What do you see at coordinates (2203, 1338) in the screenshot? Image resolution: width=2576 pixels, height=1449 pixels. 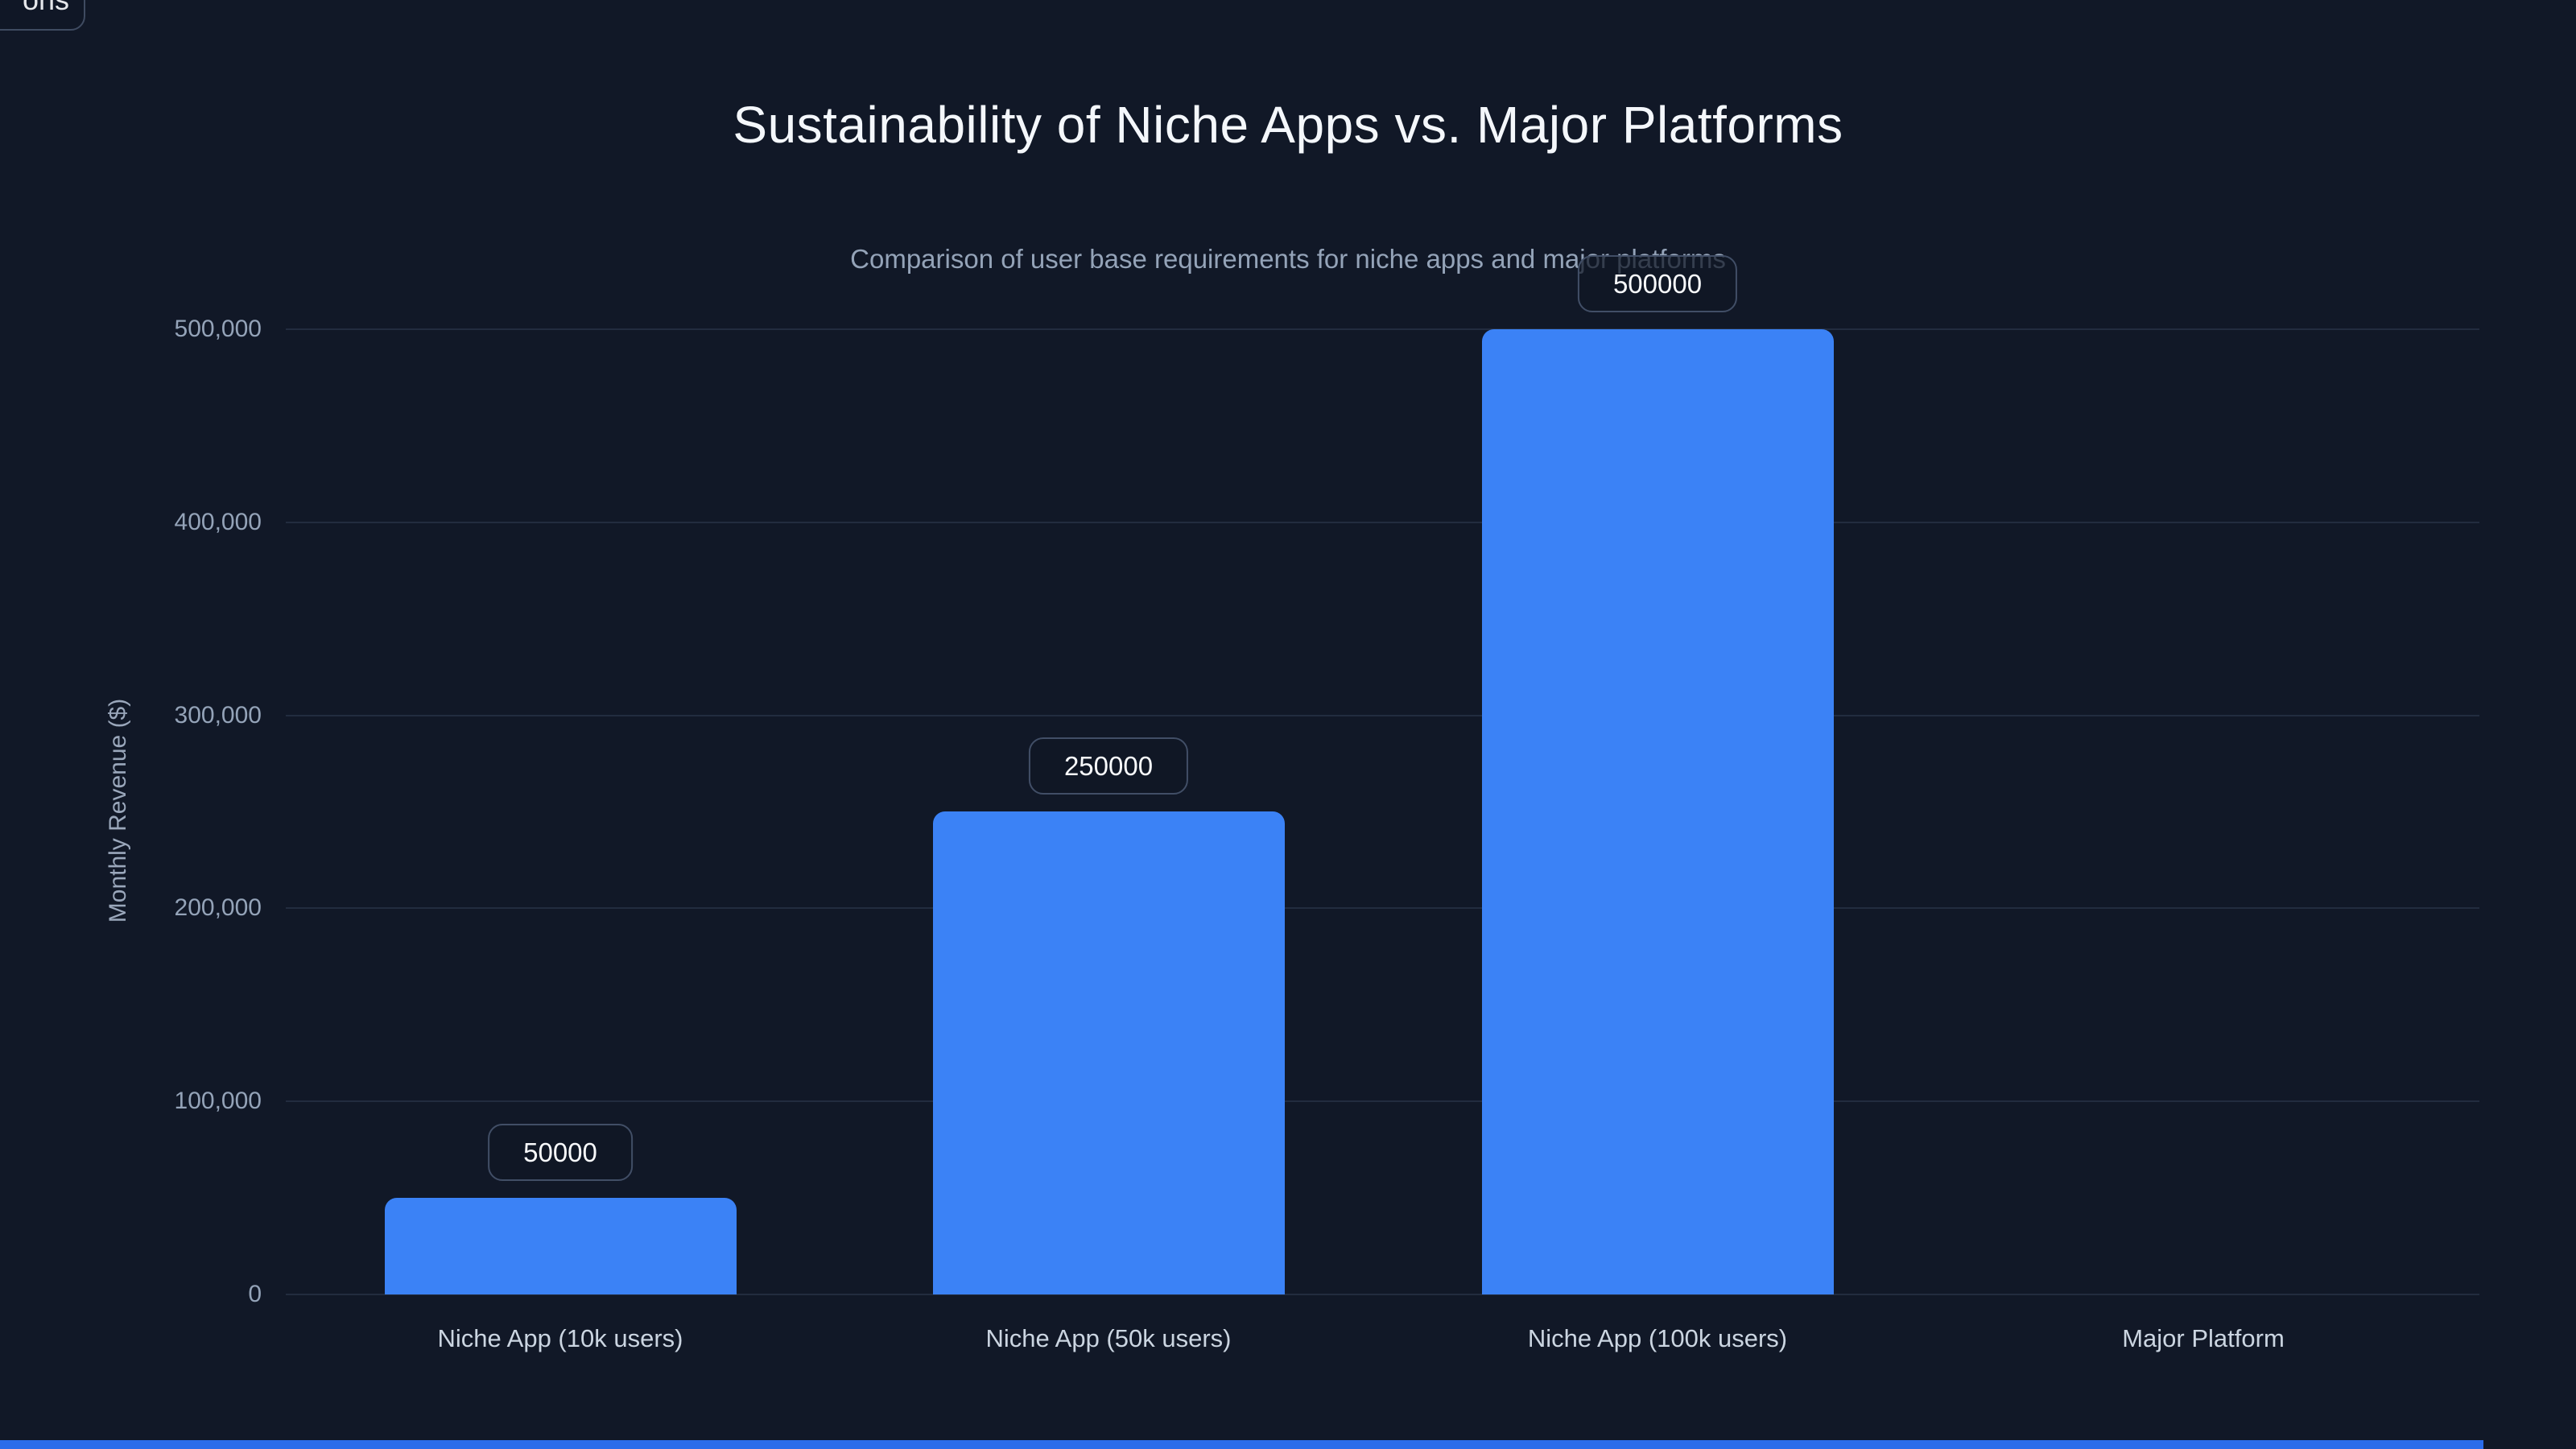 I see `x-tick-label: Major Platform` at bounding box center [2203, 1338].